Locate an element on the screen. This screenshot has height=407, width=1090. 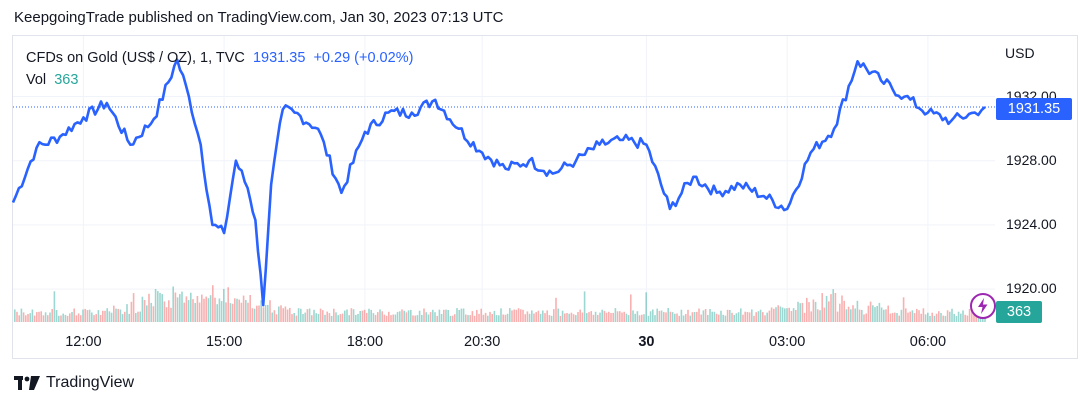
last-price-tag: 1931.35 is located at coordinates (1034, 109).